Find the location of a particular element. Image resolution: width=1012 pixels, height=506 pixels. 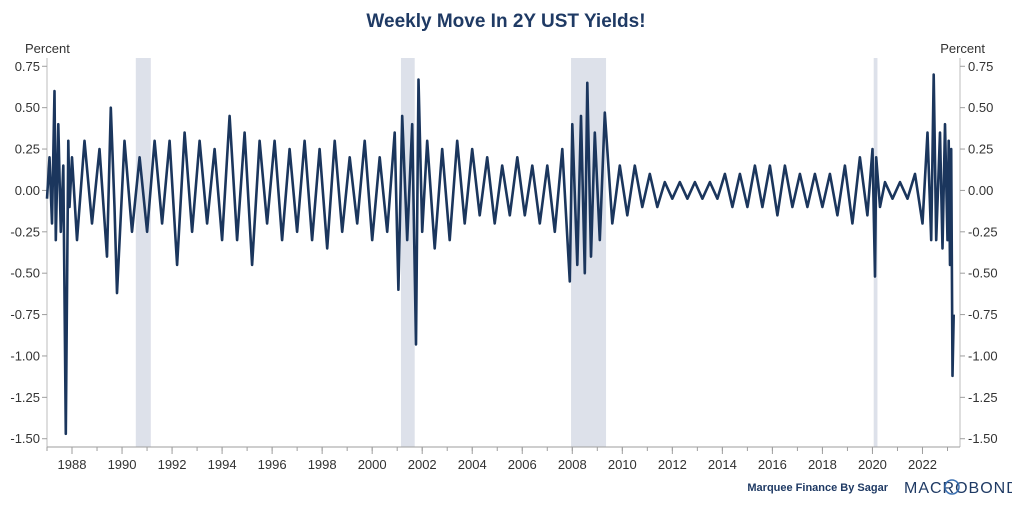

left-tick-label: 0.00 is located at coordinates (27, 190).